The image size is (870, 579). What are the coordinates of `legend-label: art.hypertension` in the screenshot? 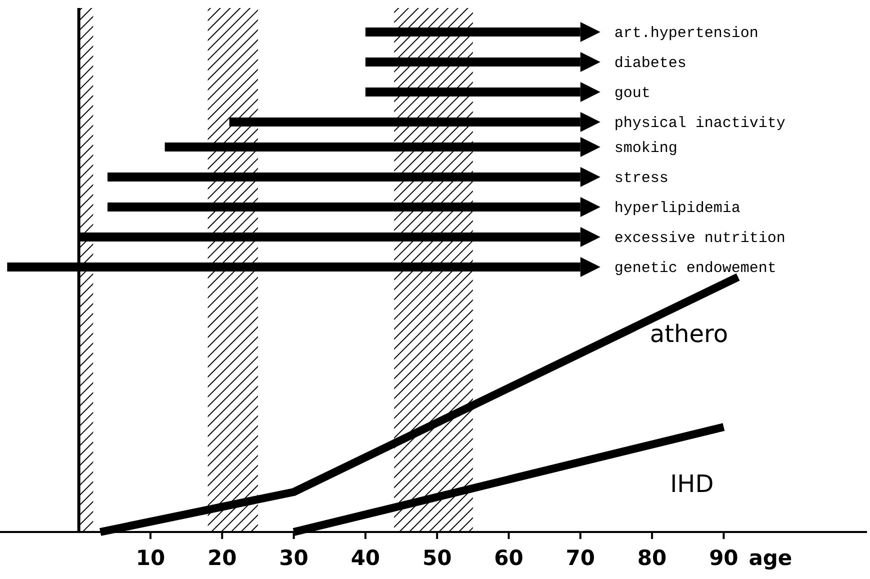 It's located at (686, 33).